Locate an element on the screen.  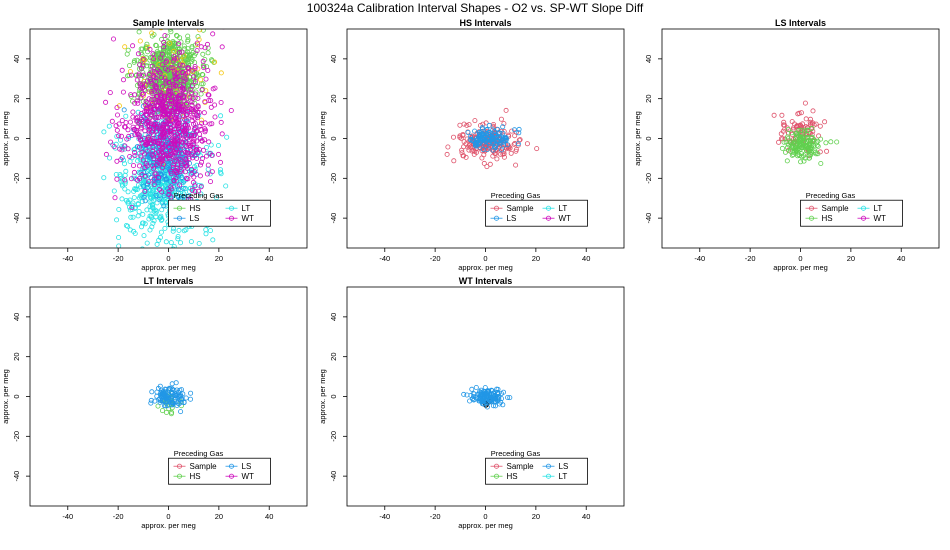
x-tick-label: -40 is located at coordinates (384, 258).